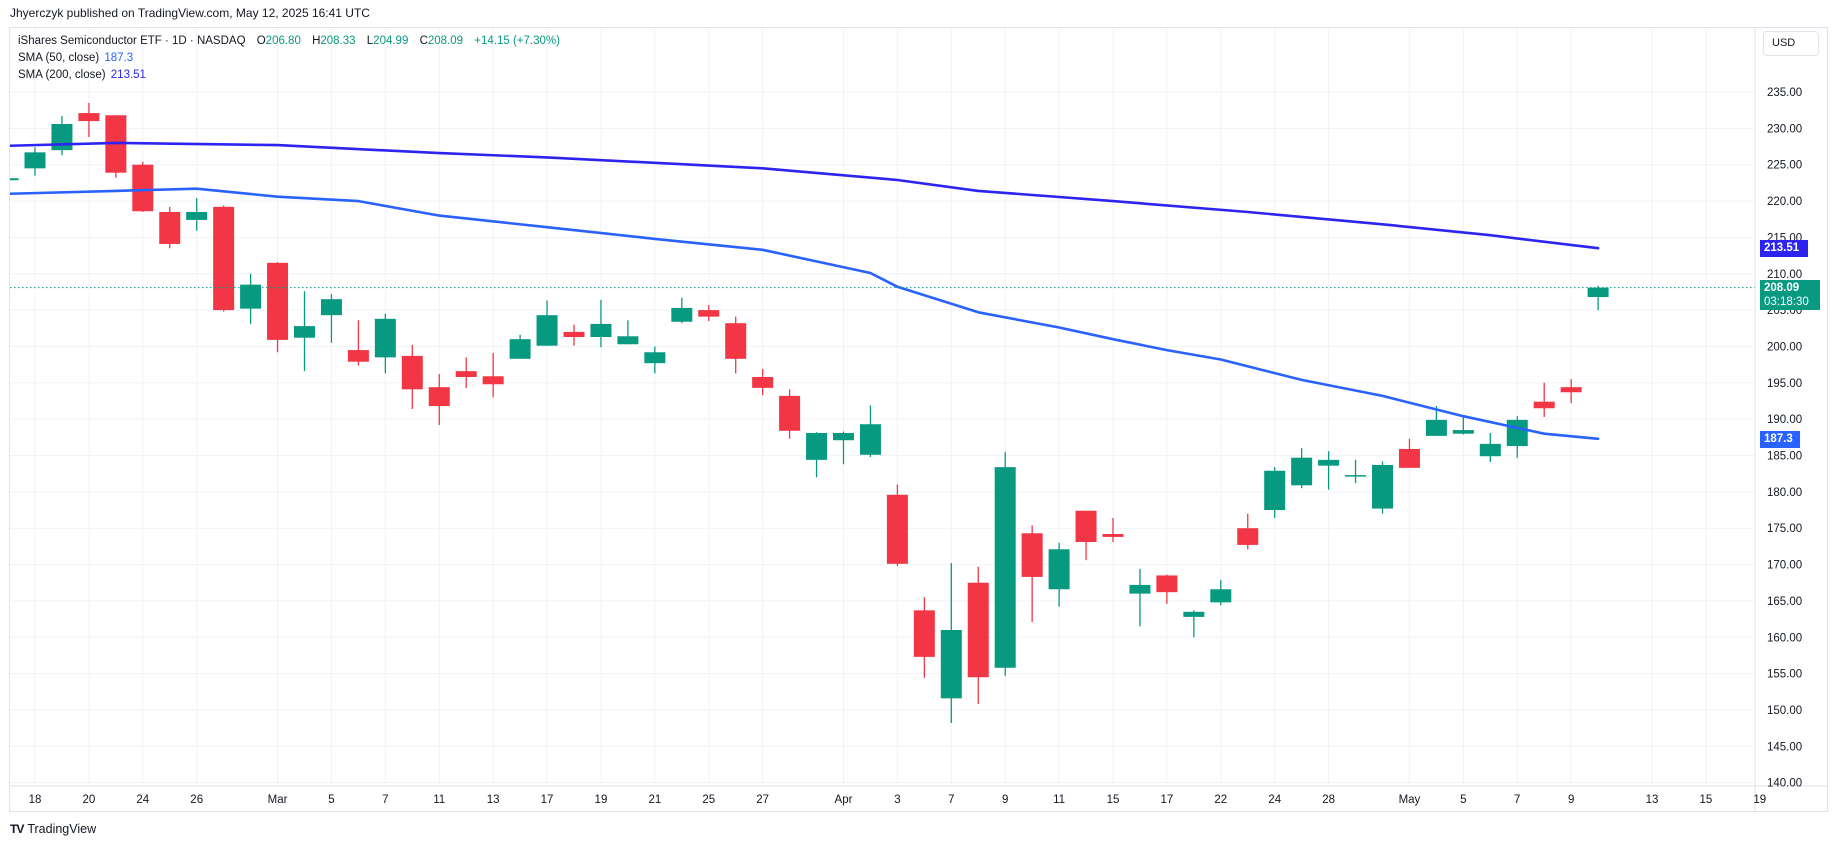  What do you see at coordinates (1784, 529) in the screenshot?
I see `svg-text: 175.00` at bounding box center [1784, 529].